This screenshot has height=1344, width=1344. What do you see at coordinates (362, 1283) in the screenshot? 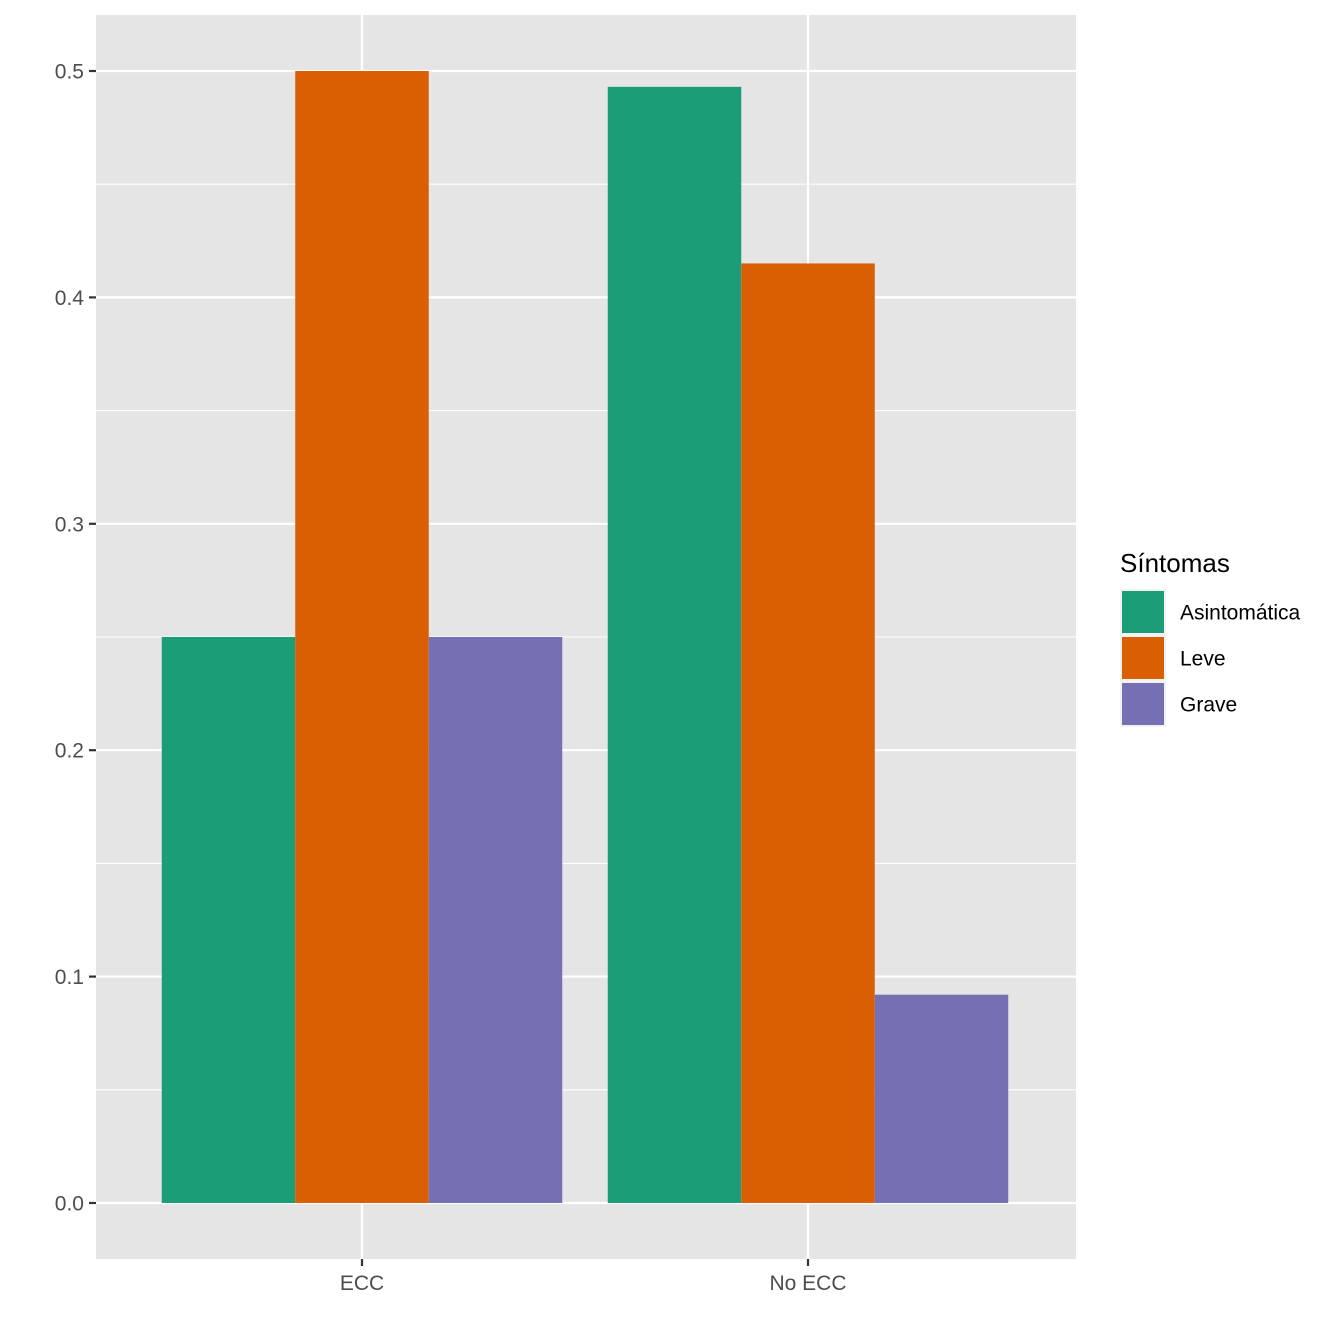
I see `x-tick-label: ECC` at bounding box center [362, 1283].